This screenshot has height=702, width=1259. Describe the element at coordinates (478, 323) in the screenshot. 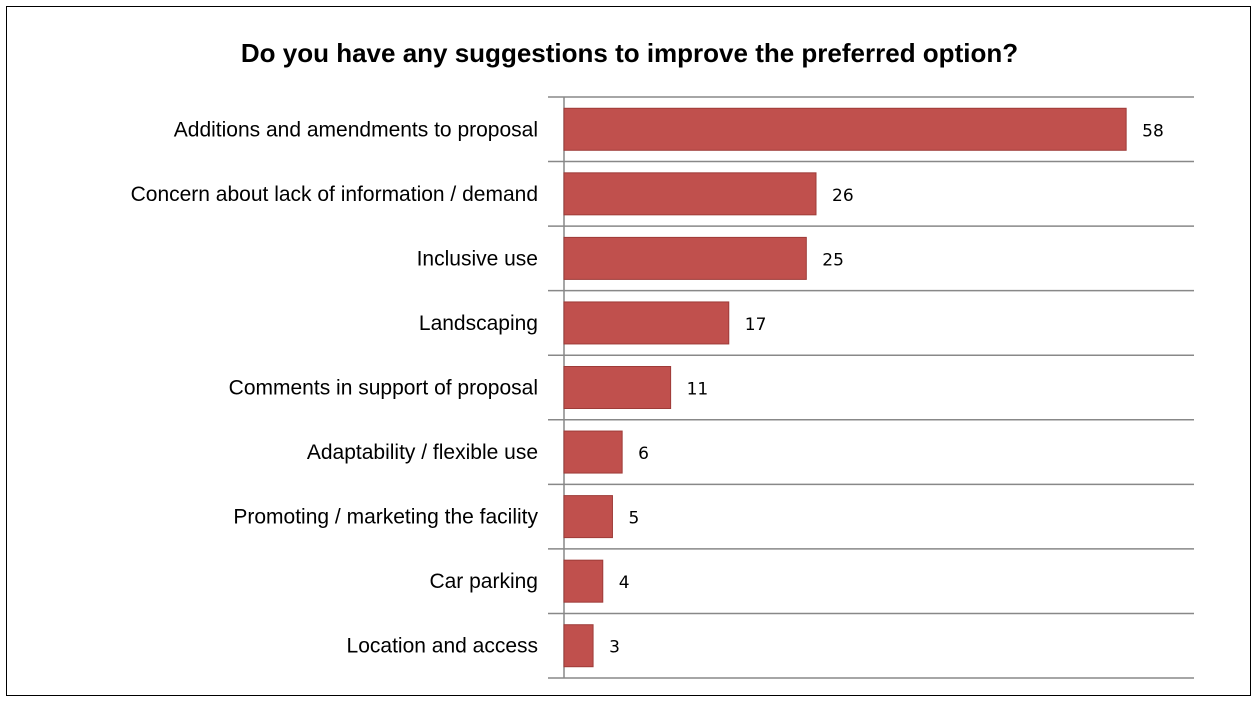

I see `category-label: Landscaping` at that location.